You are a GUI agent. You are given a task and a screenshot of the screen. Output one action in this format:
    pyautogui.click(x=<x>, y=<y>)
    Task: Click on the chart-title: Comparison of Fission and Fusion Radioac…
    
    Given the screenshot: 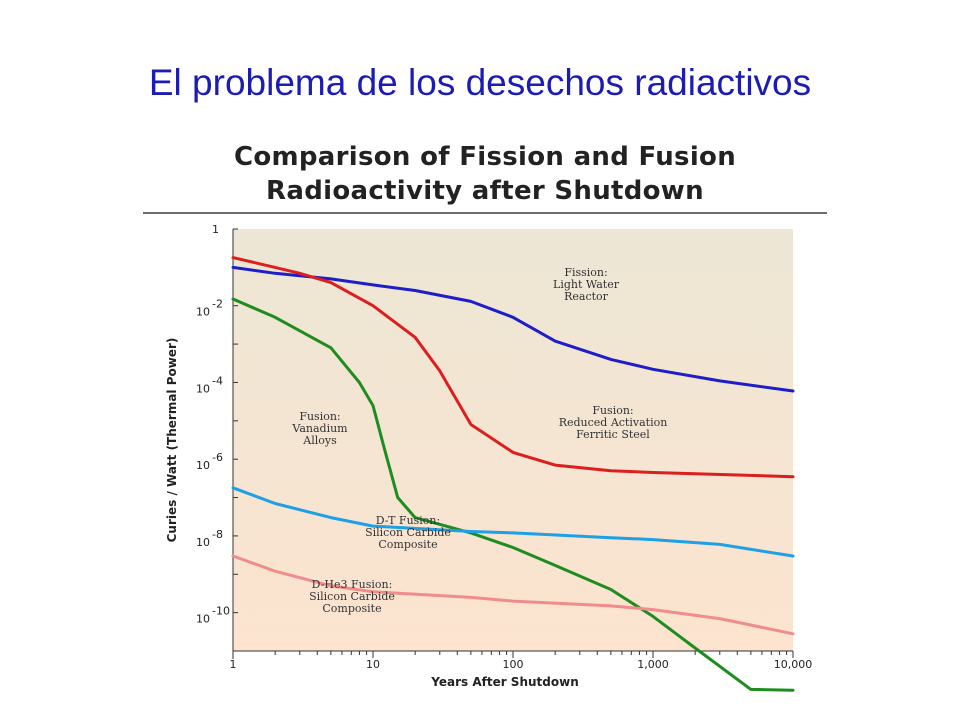 What is the action you would take?
    pyautogui.click(x=485, y=174)
    